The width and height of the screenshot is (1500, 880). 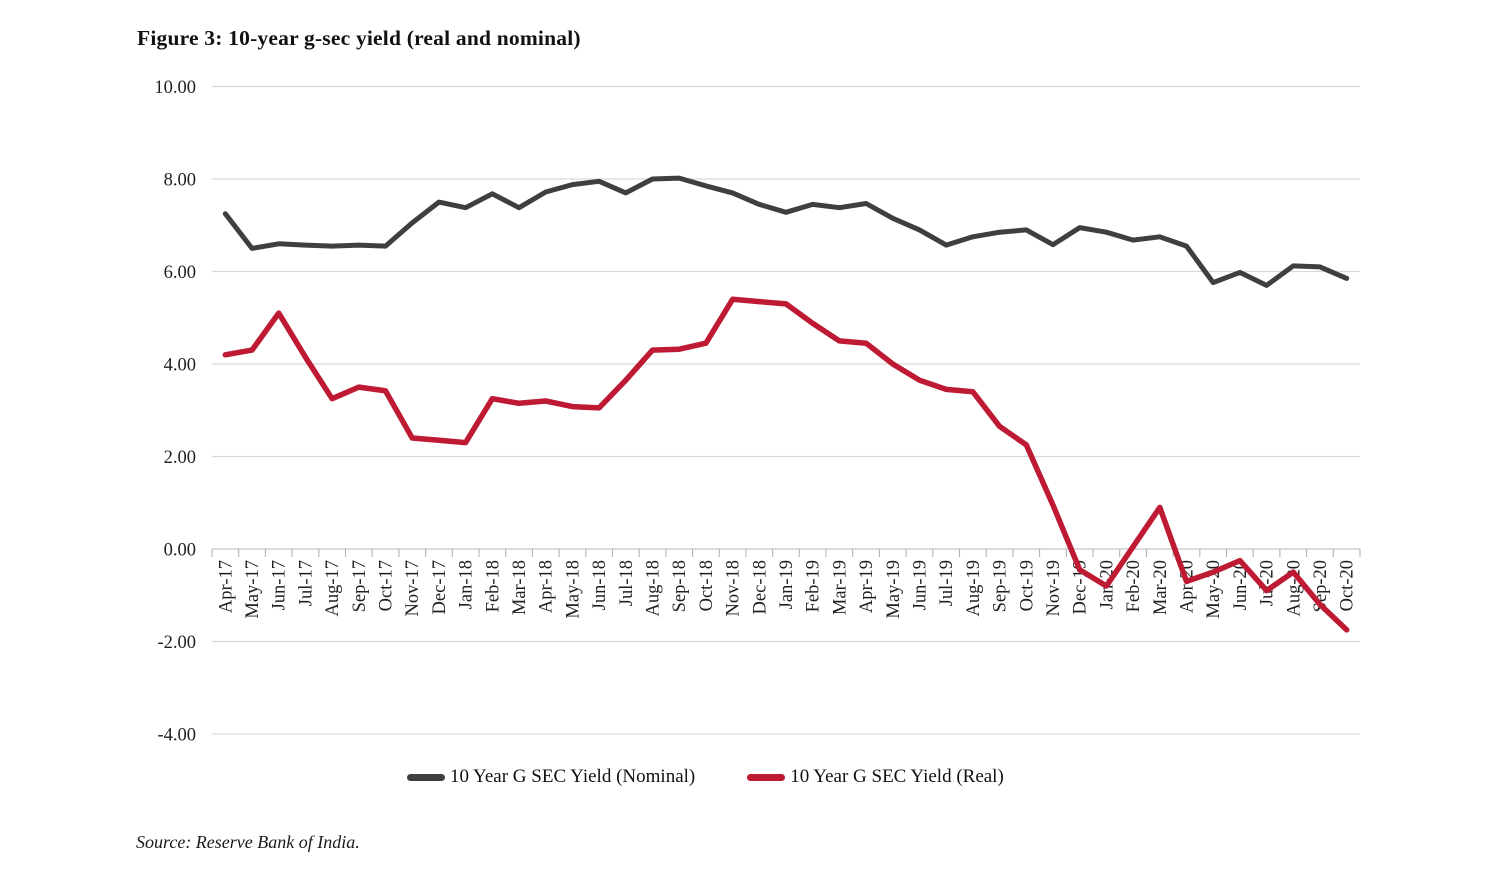 What do you see at coordinates (760, 587) in the screenshot?
I see `x-axis-tick-label: Dec-18` at bounding box center [760, 587].